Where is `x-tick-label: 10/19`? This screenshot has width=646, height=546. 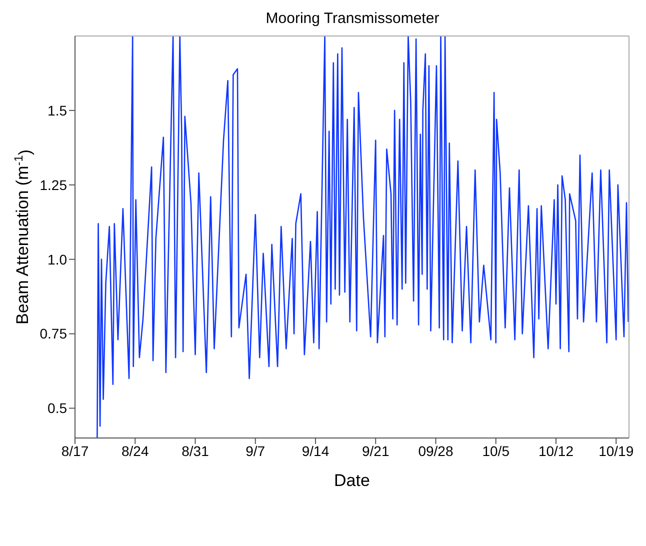
x-tick-label: 10/19 is located at coordinates (616, 450).